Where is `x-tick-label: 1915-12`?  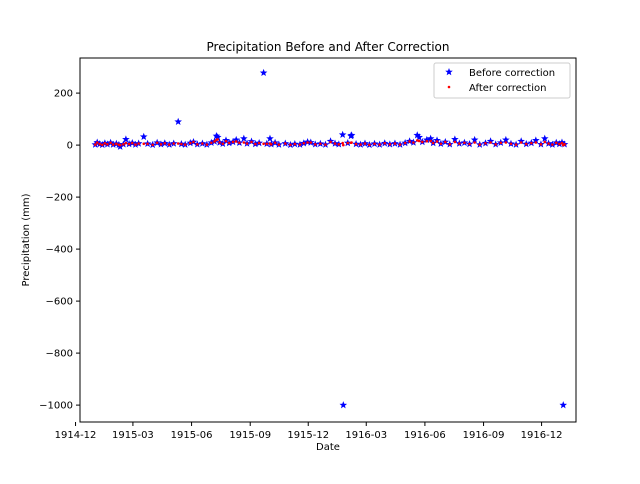
x-tick-label: 1915-12 is located at coordinates (308, 435).